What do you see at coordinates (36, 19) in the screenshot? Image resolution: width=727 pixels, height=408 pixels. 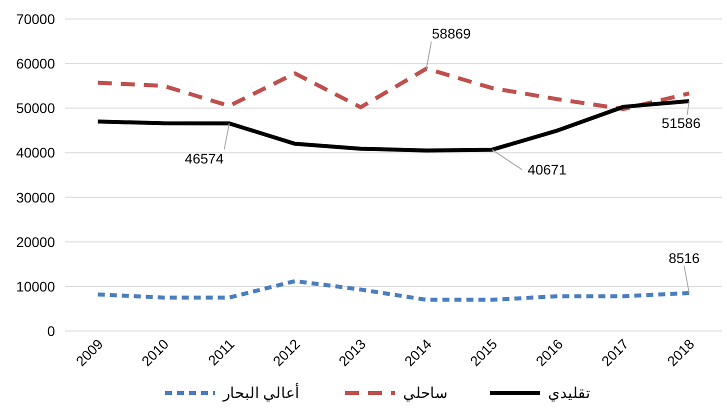 I see `y-tick-label: 70000` at bounding box center [36, 19].